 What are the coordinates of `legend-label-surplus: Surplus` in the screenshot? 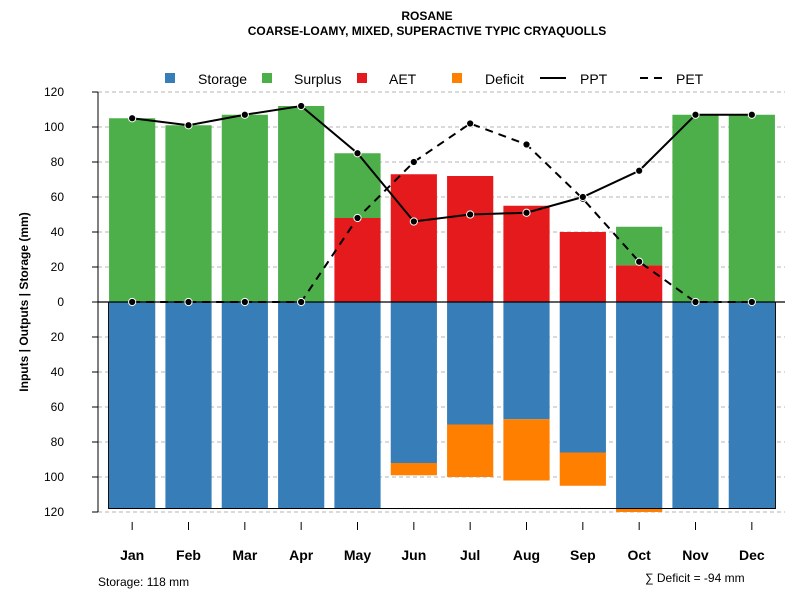 It's located at (317, 79).